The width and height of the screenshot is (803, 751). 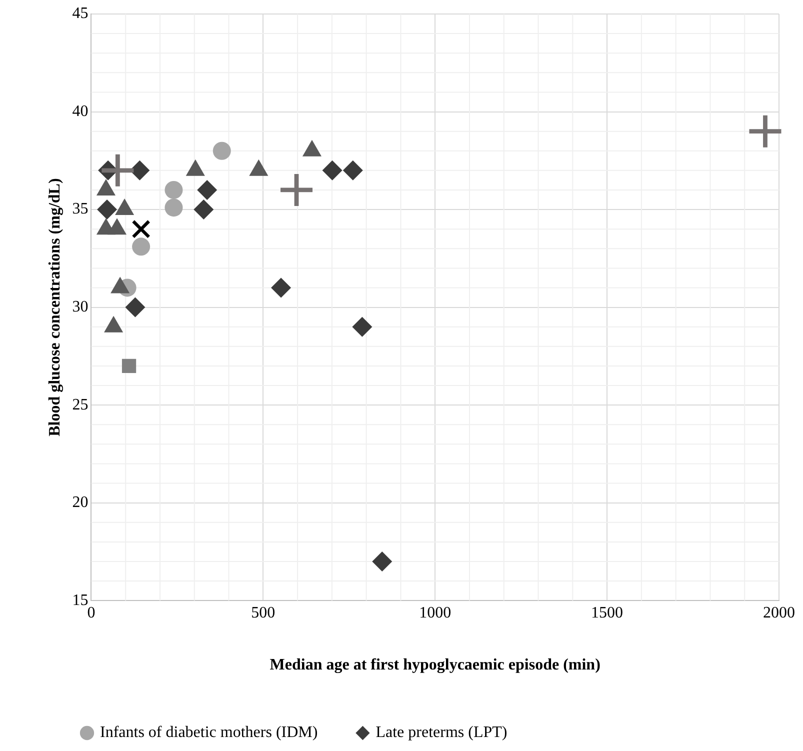 What do you see at coordinates (435, 665) in the screenshot?
I see `x-axis-title: Median age at first hypoglycaemic episode (min)` at bounding box center [435, 665].